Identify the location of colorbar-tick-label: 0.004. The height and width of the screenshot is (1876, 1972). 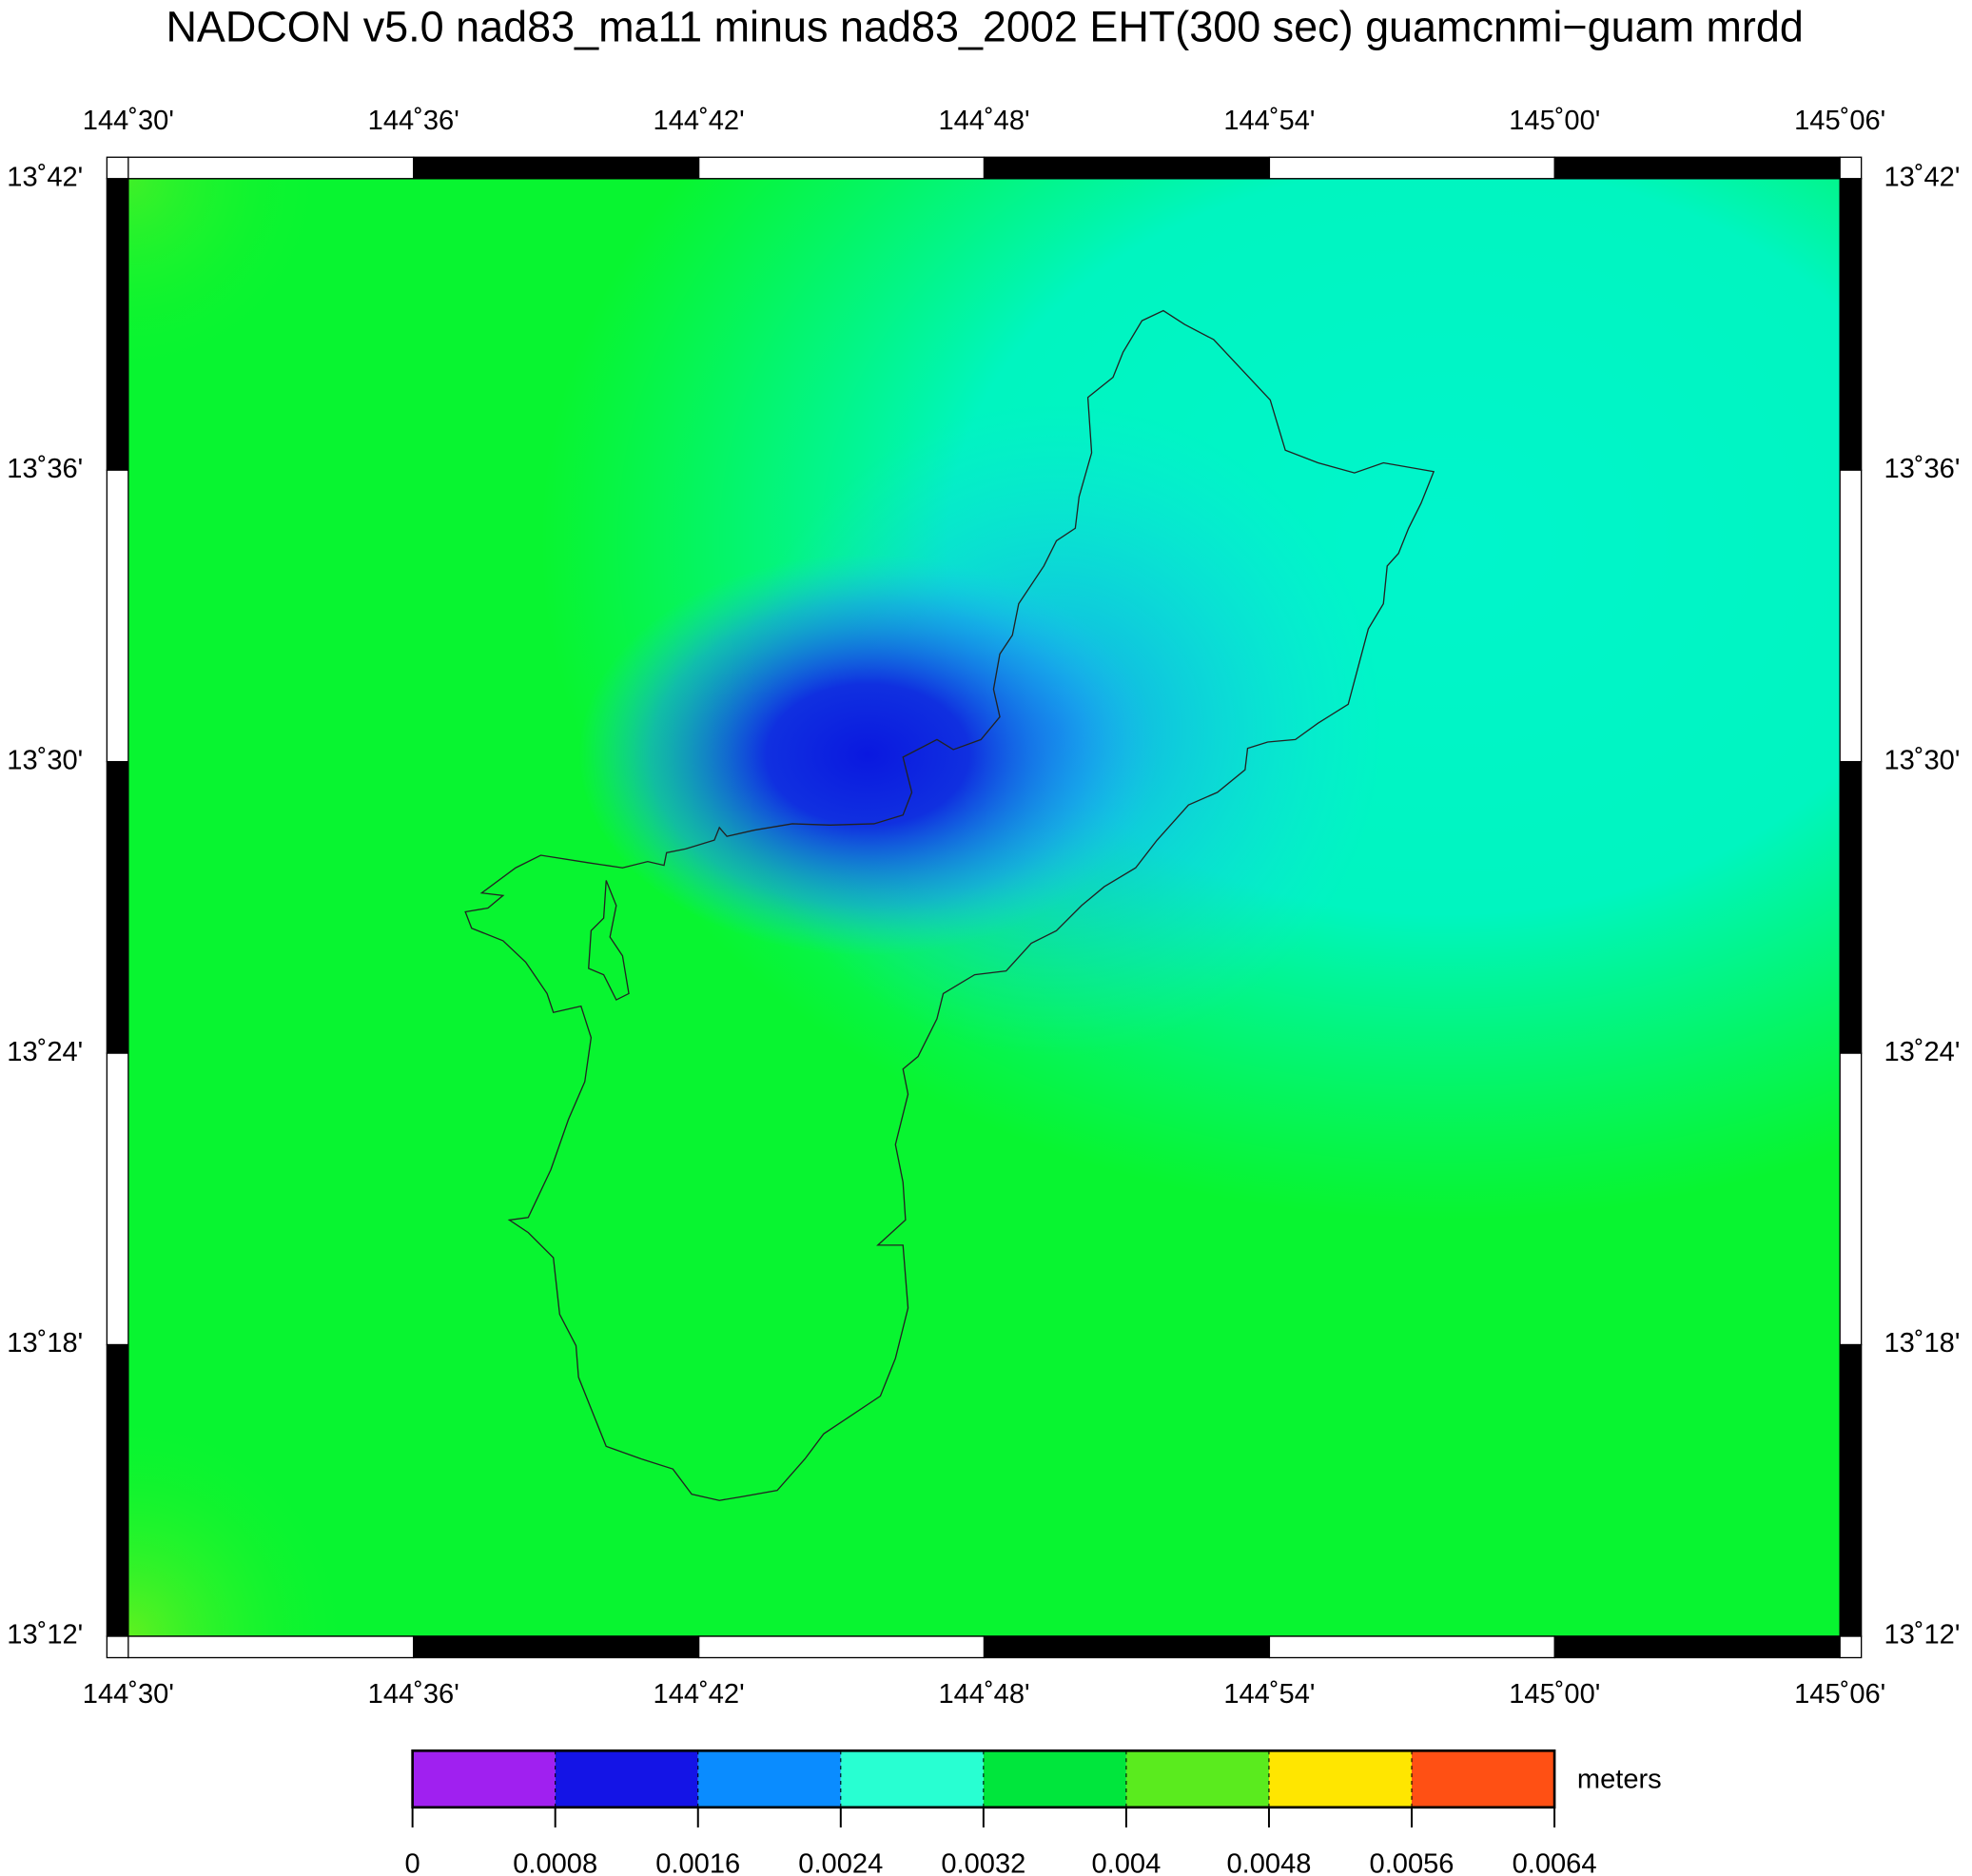
(1127, 1862).